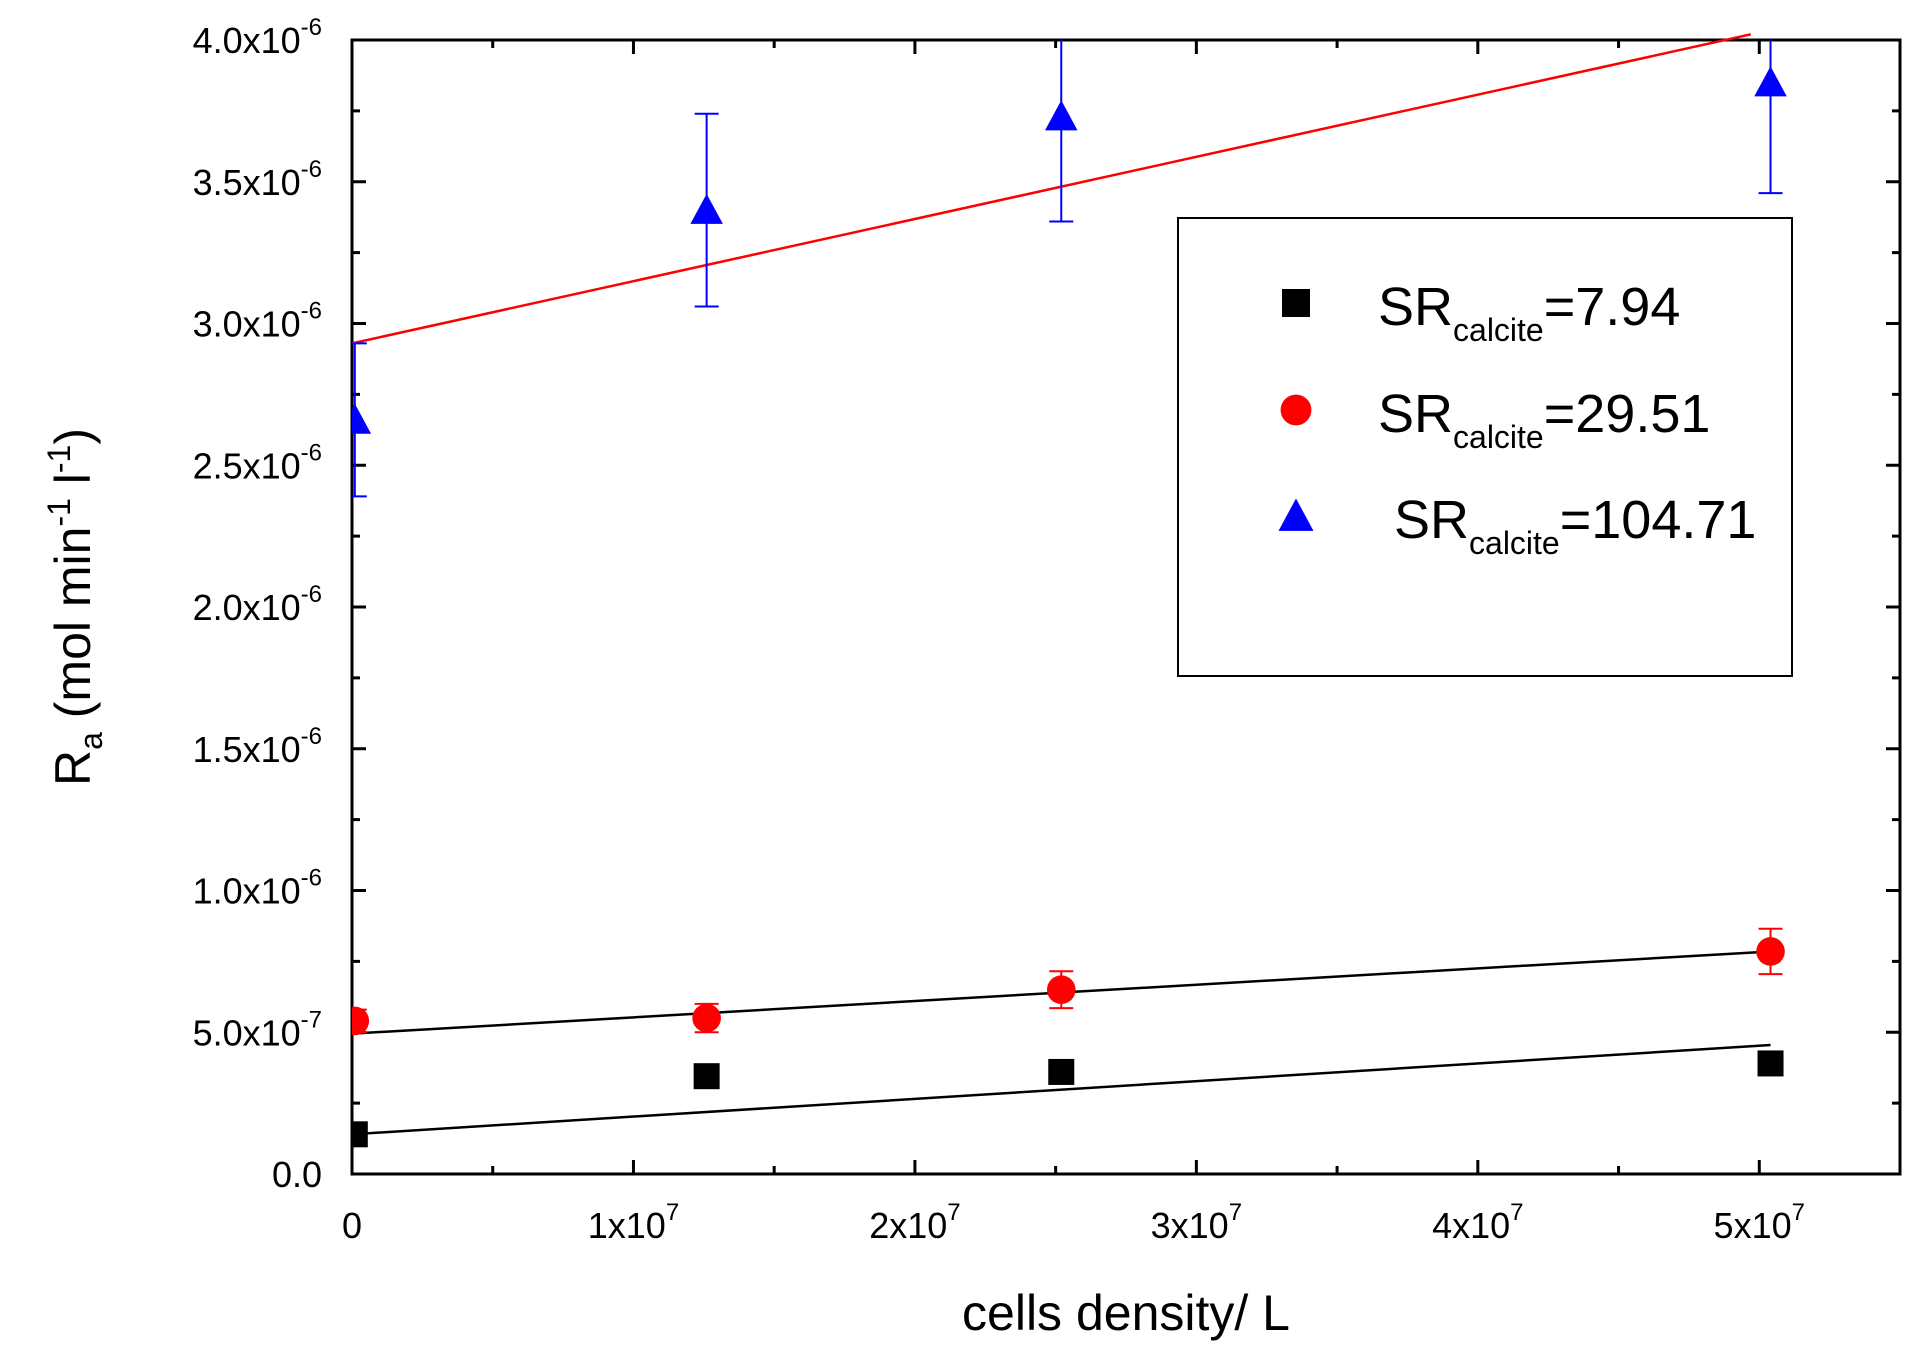 This screenshot has height=1349, width=1911. Describe the element at coordinates (257, 179) in the screenshot. I see `y-tick-label: 3.5x10⁻⁶` at that location.